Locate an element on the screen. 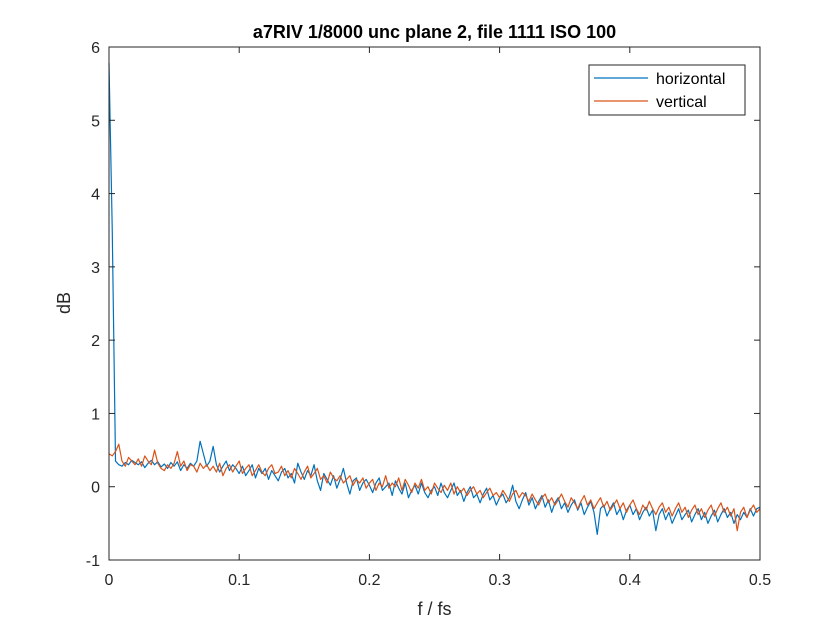  x-tick-label: 0.5 is located at coordinates (760, 580).